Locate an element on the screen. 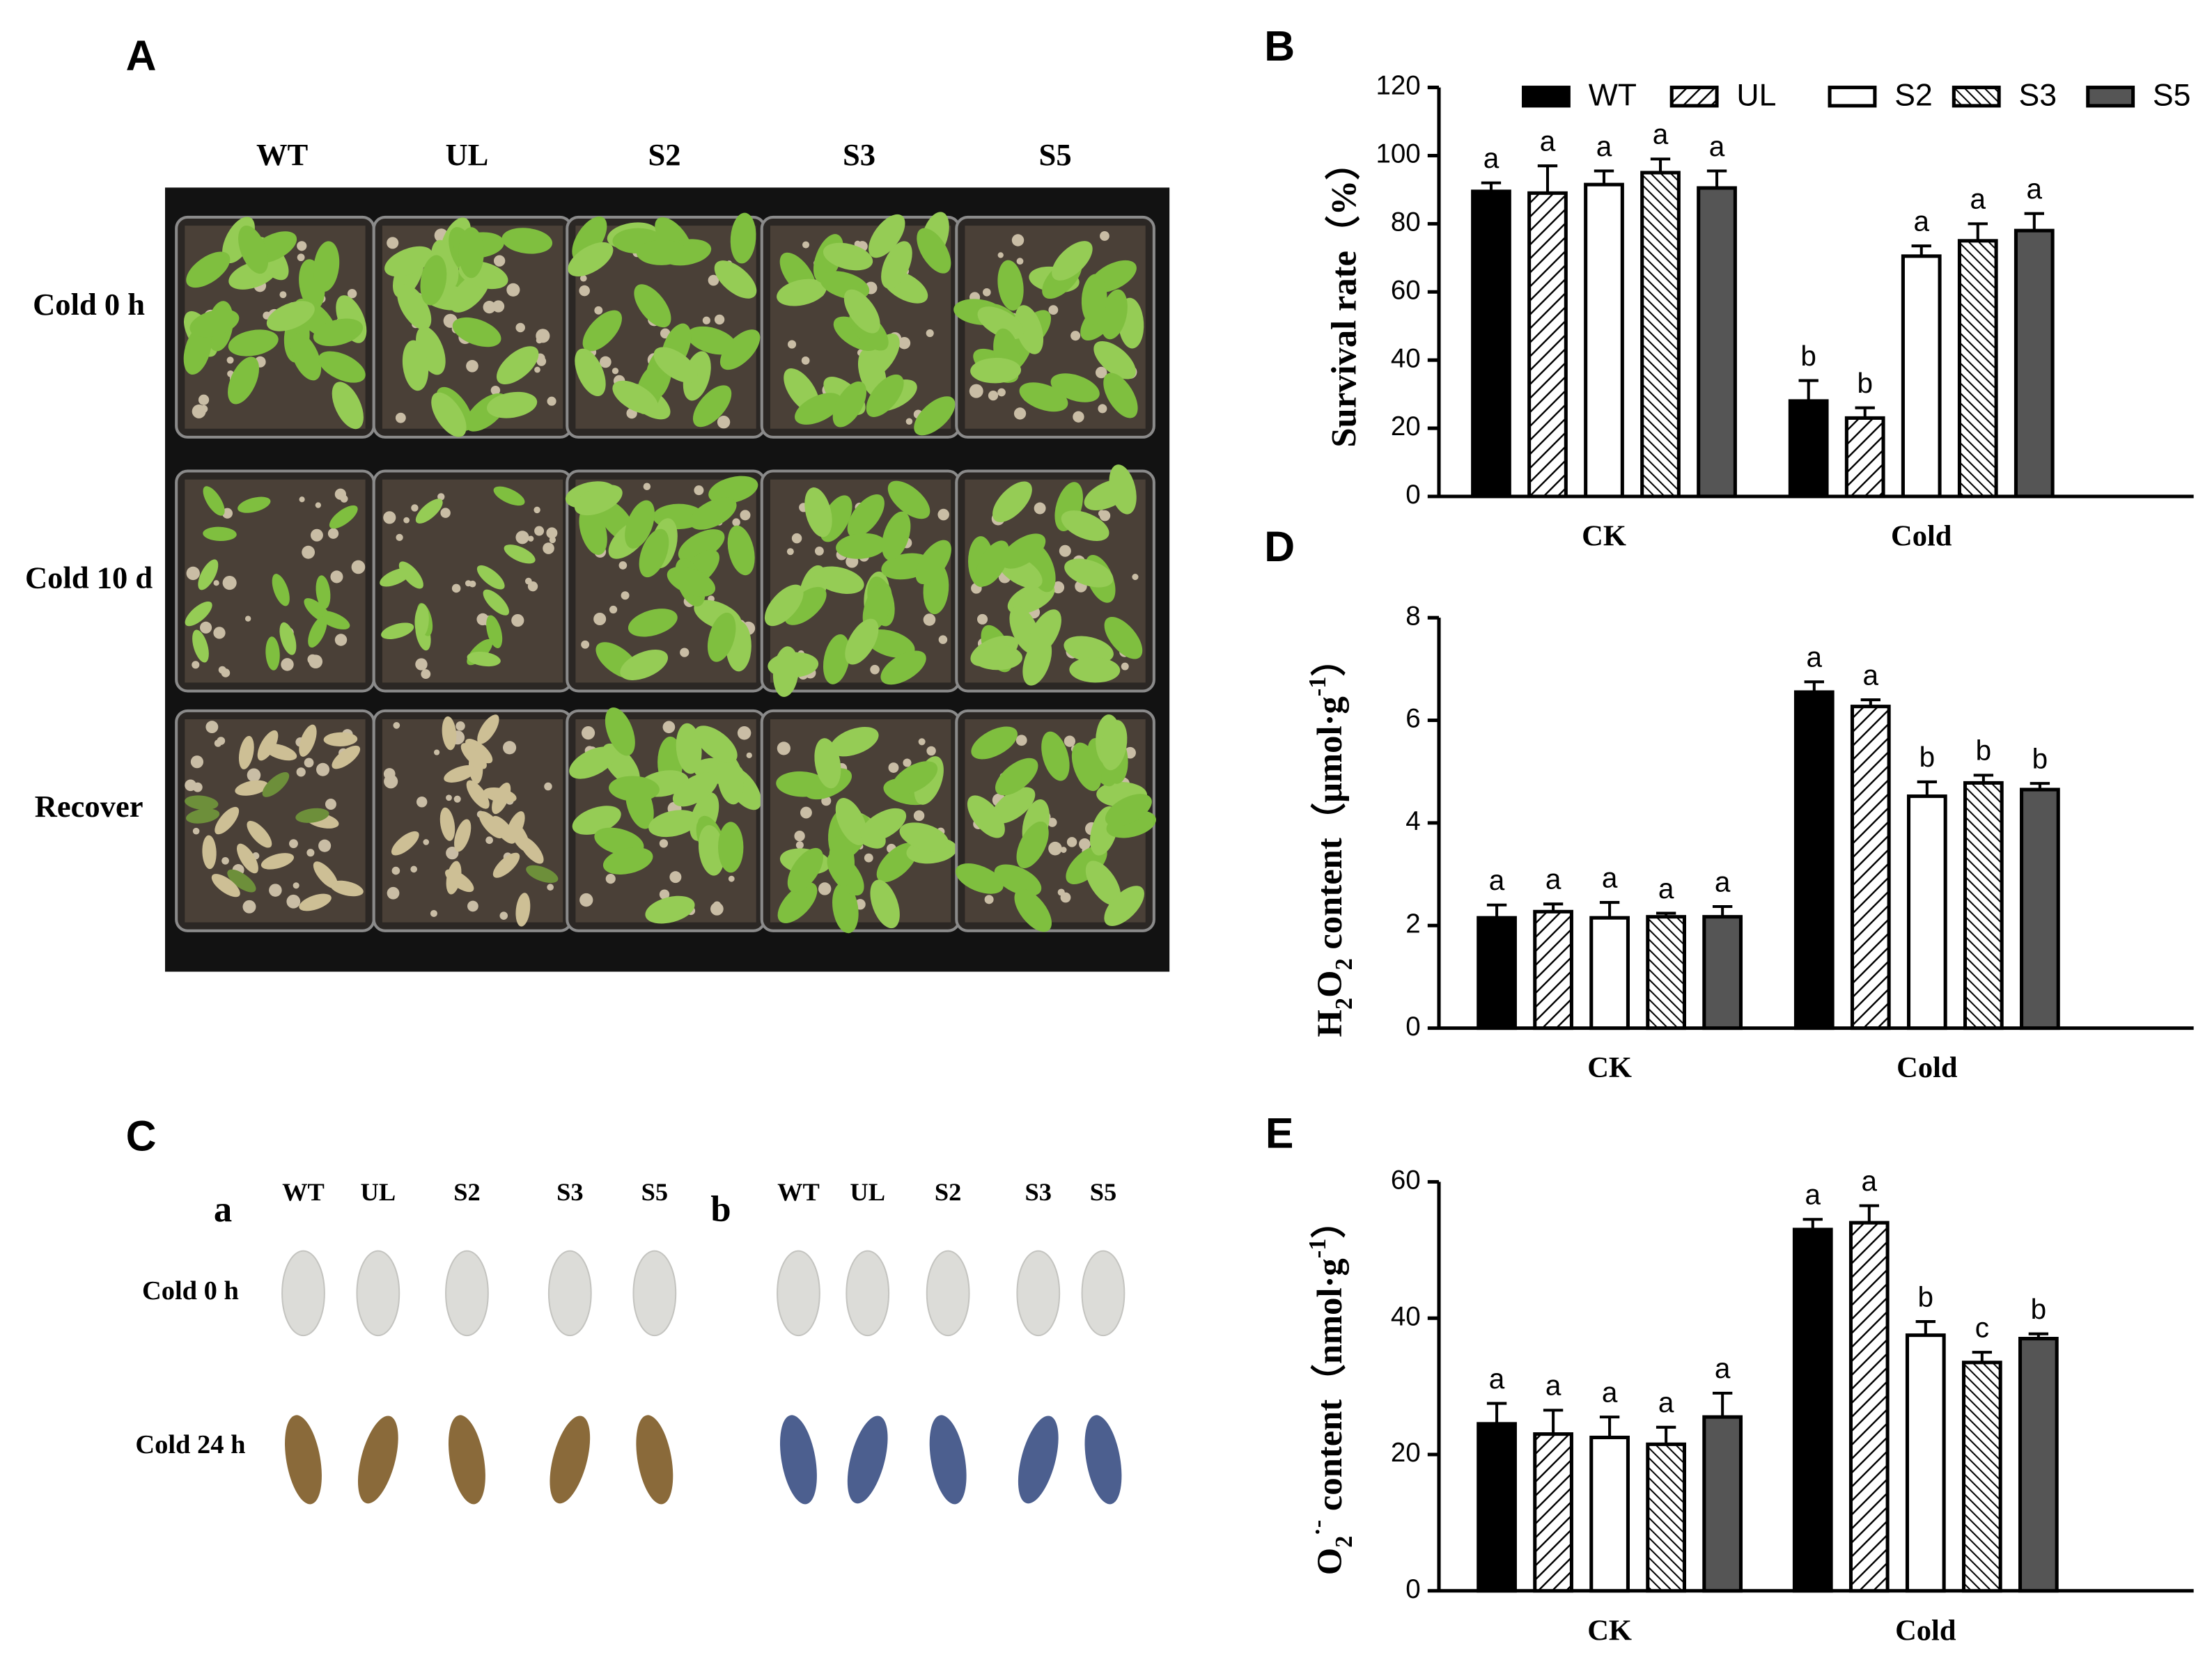 The width and height of the screenshot is (2212, 1662). x-tick-label: CK is located at coordinates (1604, 536).